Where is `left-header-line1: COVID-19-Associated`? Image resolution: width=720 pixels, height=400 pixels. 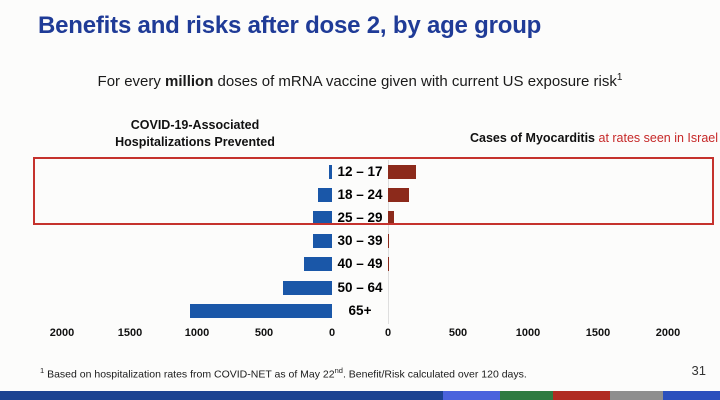 left-header-line1: COVID-19-Associated is located at coordinates (195, 125).